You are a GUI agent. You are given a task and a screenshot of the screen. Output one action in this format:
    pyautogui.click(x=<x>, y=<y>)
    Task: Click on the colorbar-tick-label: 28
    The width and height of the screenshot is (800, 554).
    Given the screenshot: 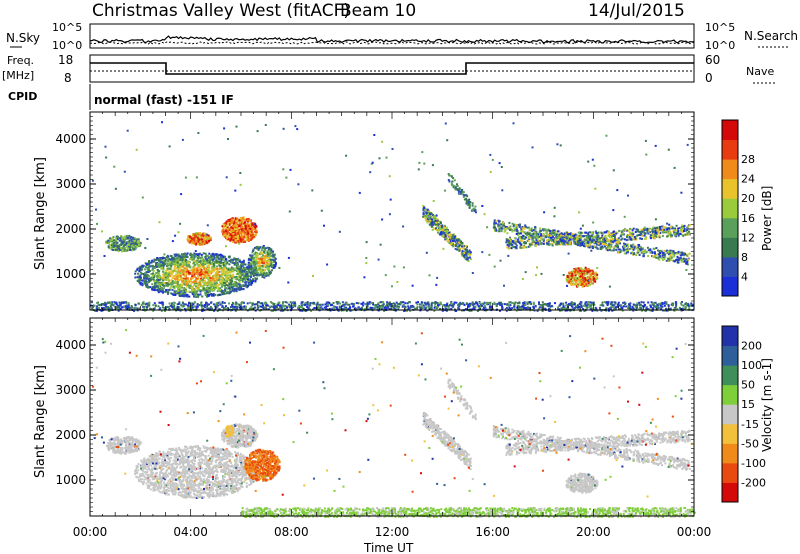 What is the action you would take?
    pyautogui.click(x=748, y=159)
    